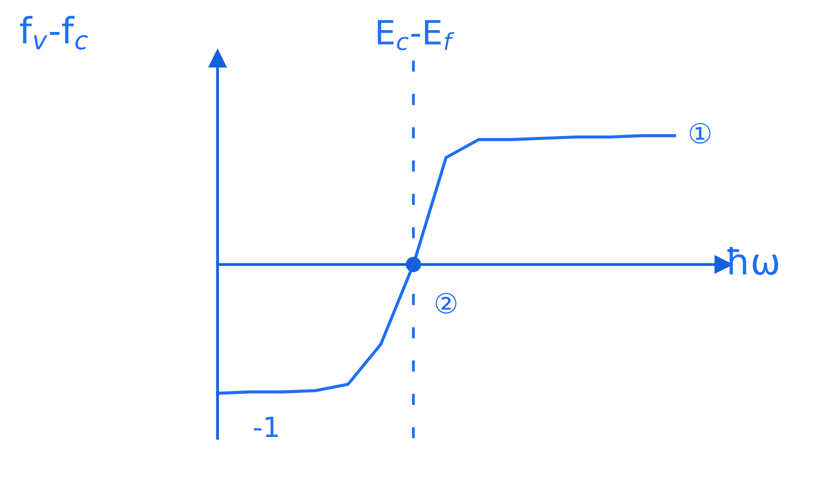  Describe the element at coordinates (446, 303) in the screenshot. I see `annotation: ②` at that location.